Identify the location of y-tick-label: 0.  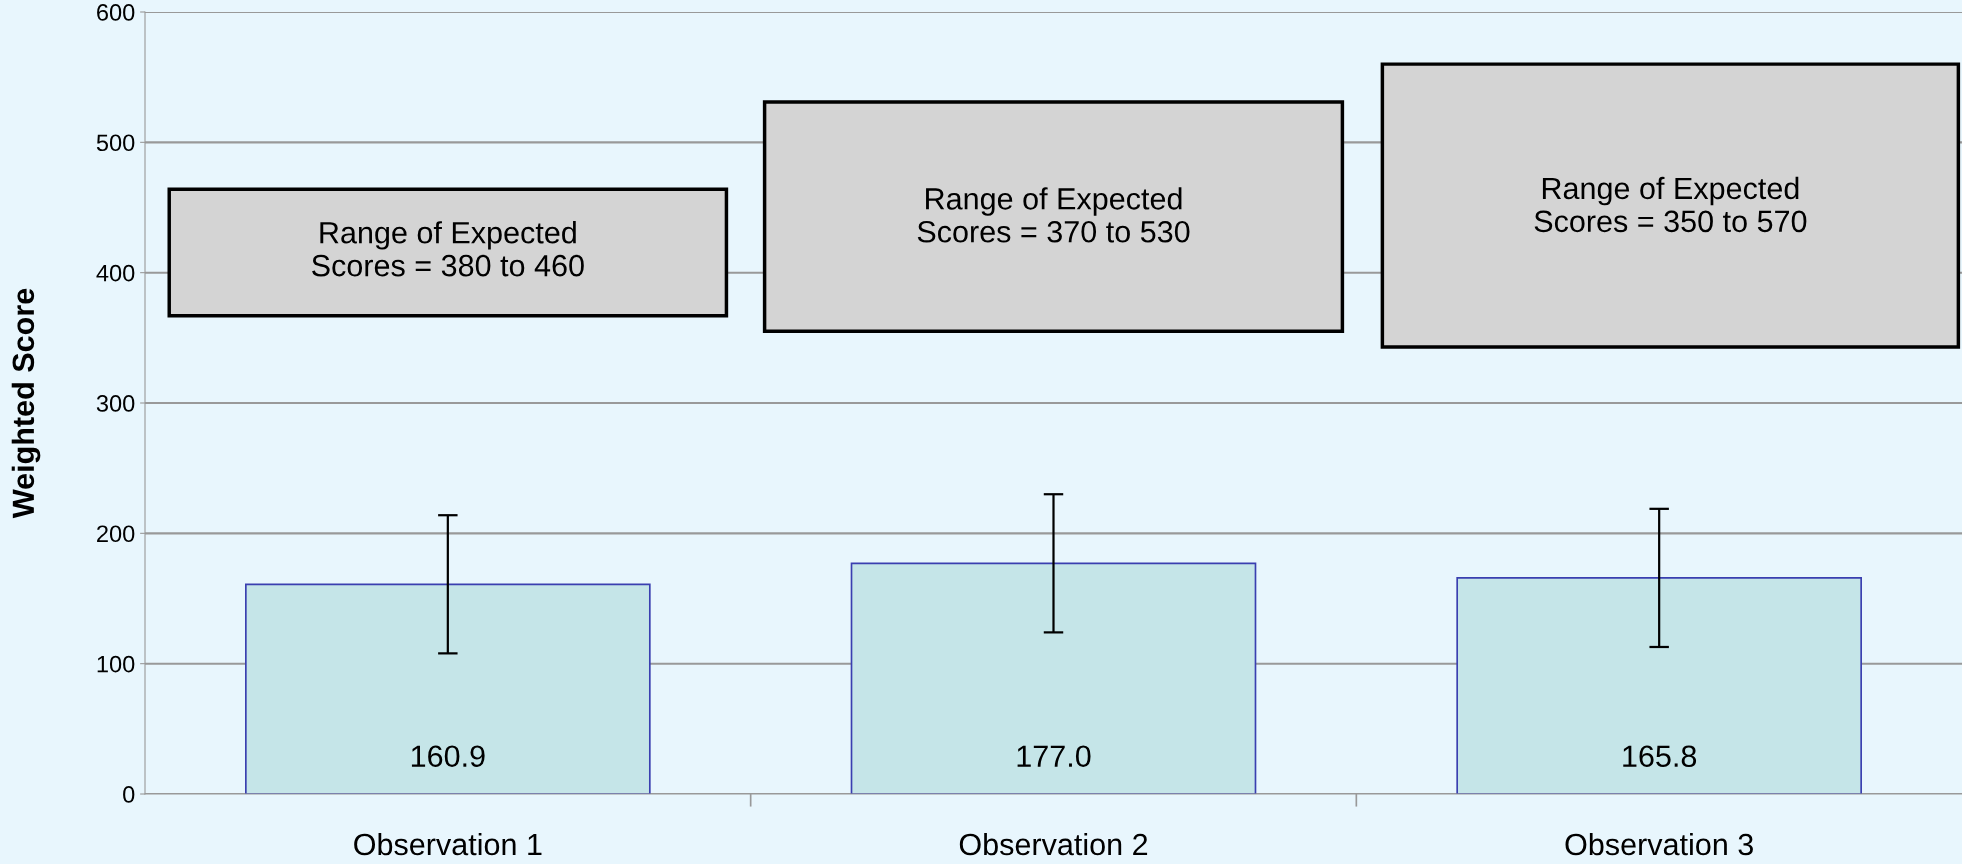
(129, 794).